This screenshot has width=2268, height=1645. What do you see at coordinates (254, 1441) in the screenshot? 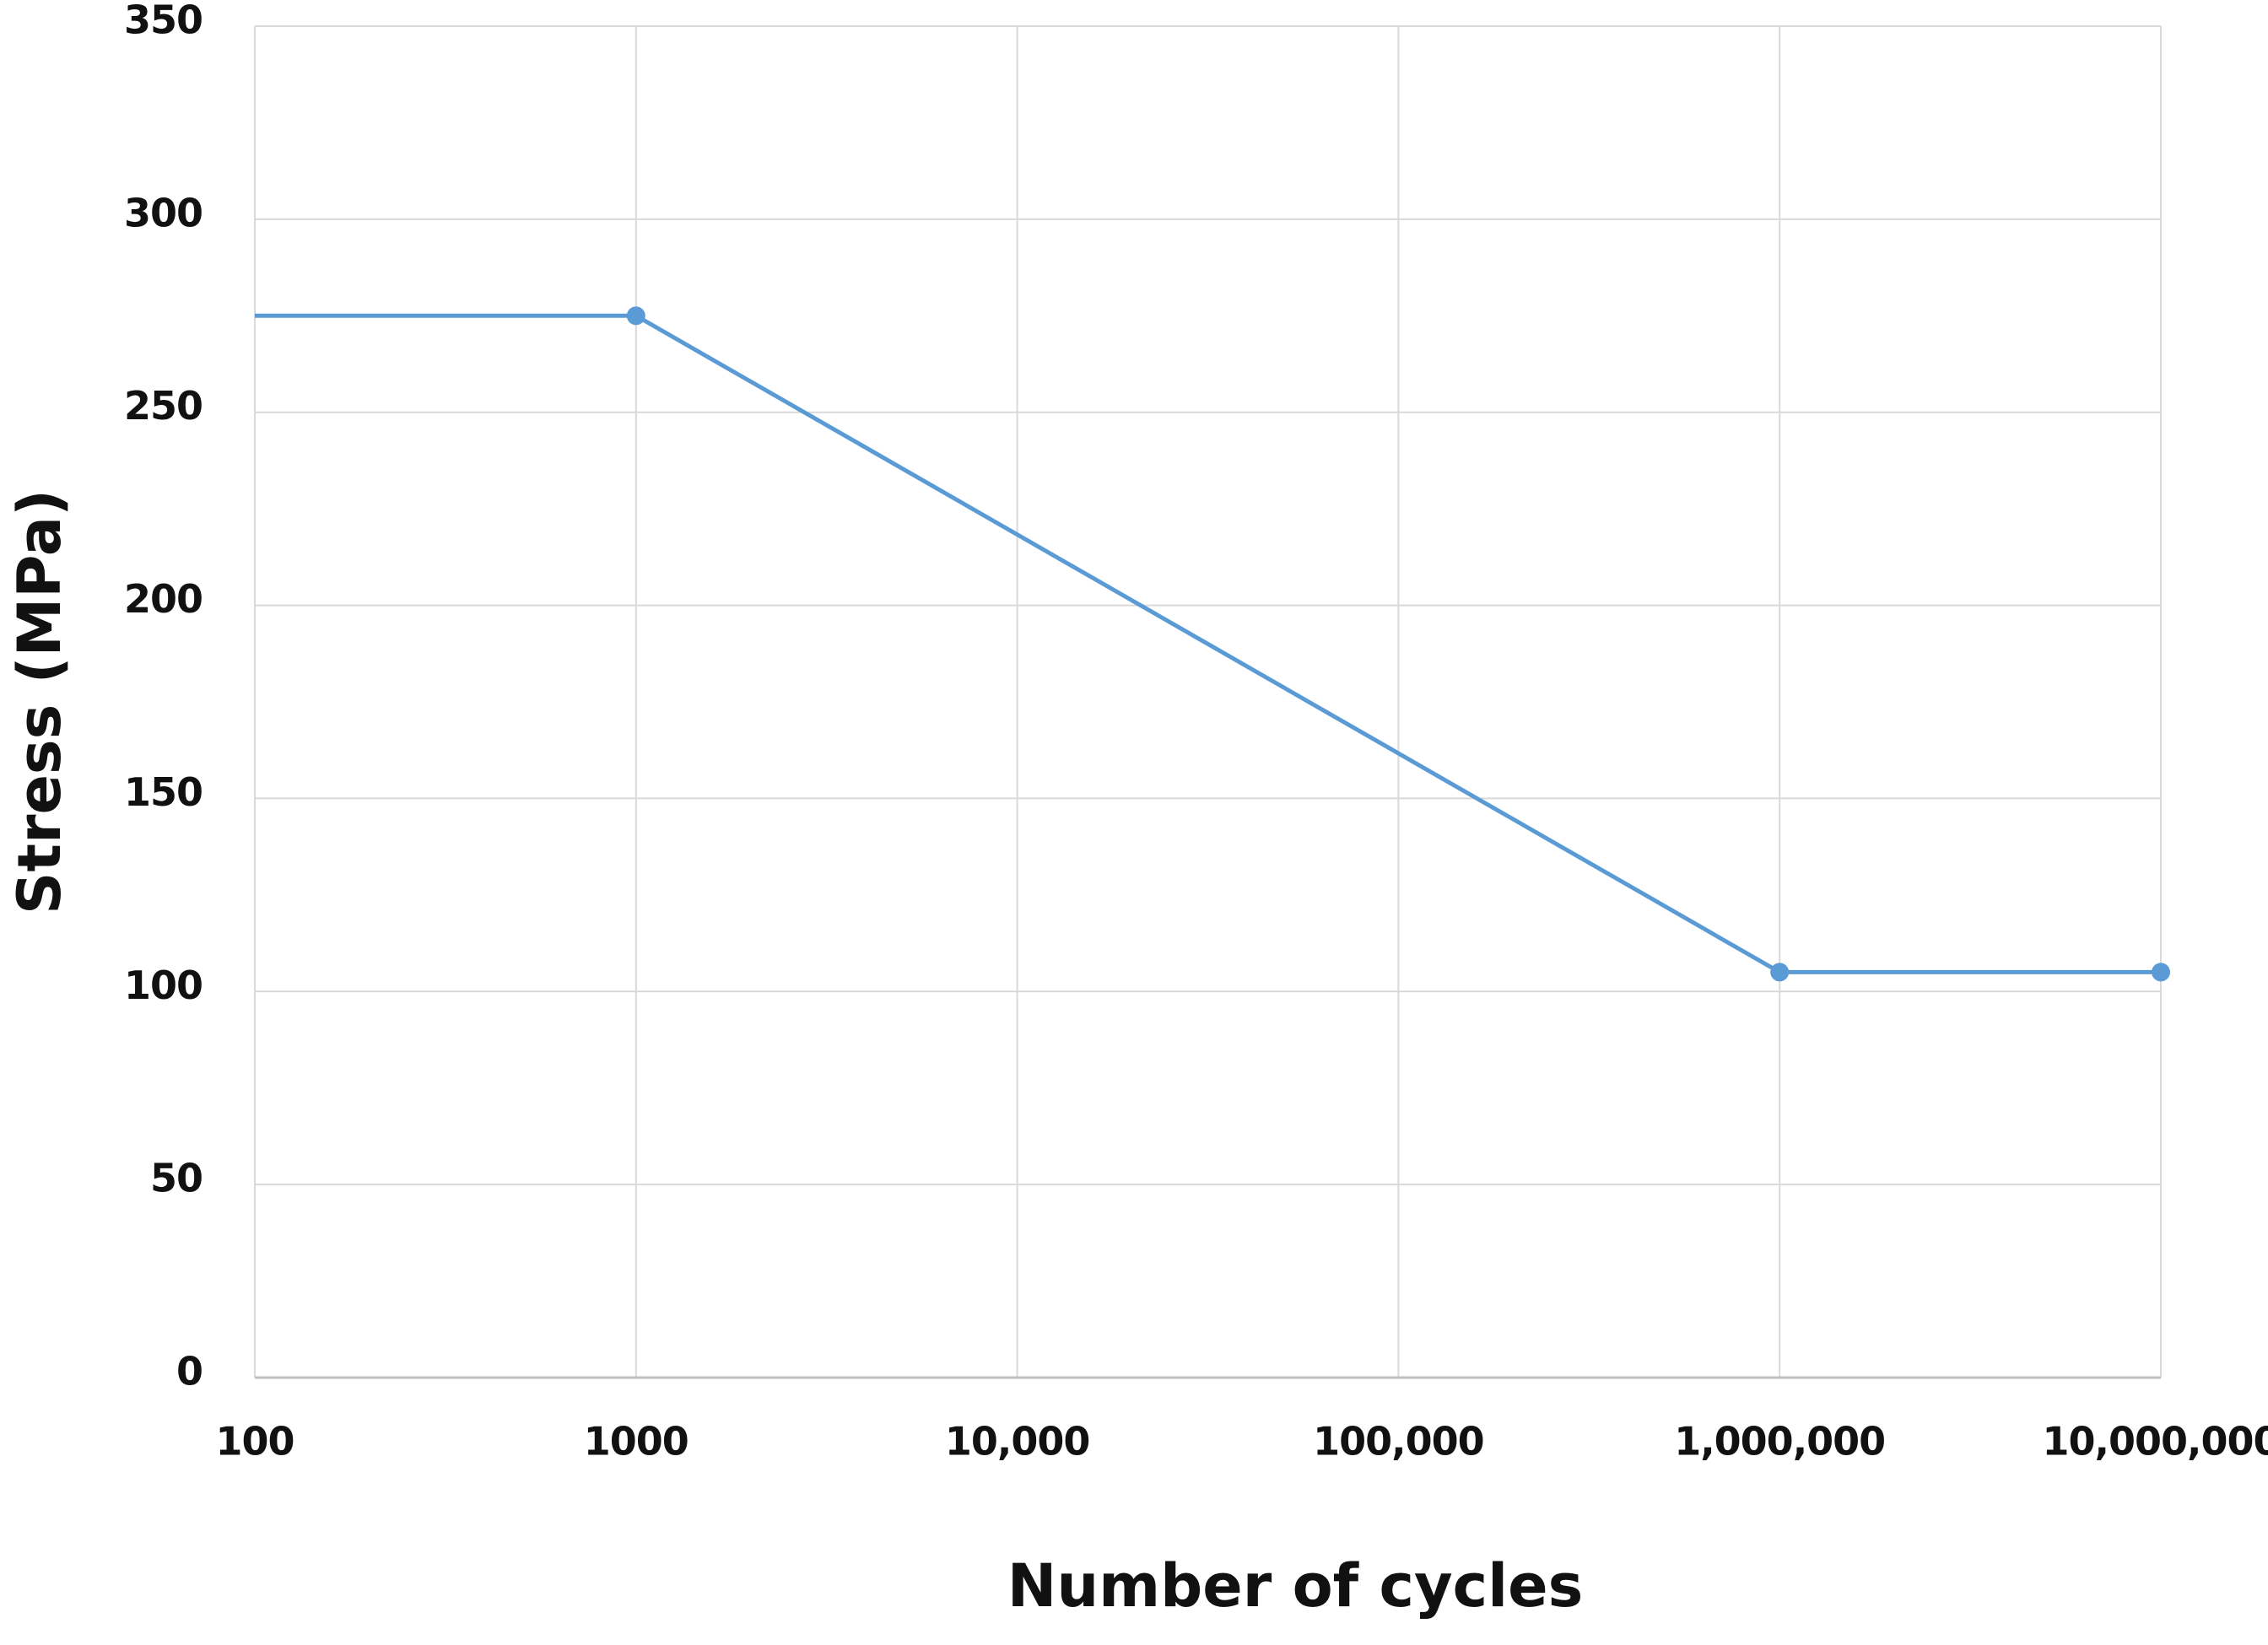
I see `x-tick-label: 100` at bounding box center [254, 1441].